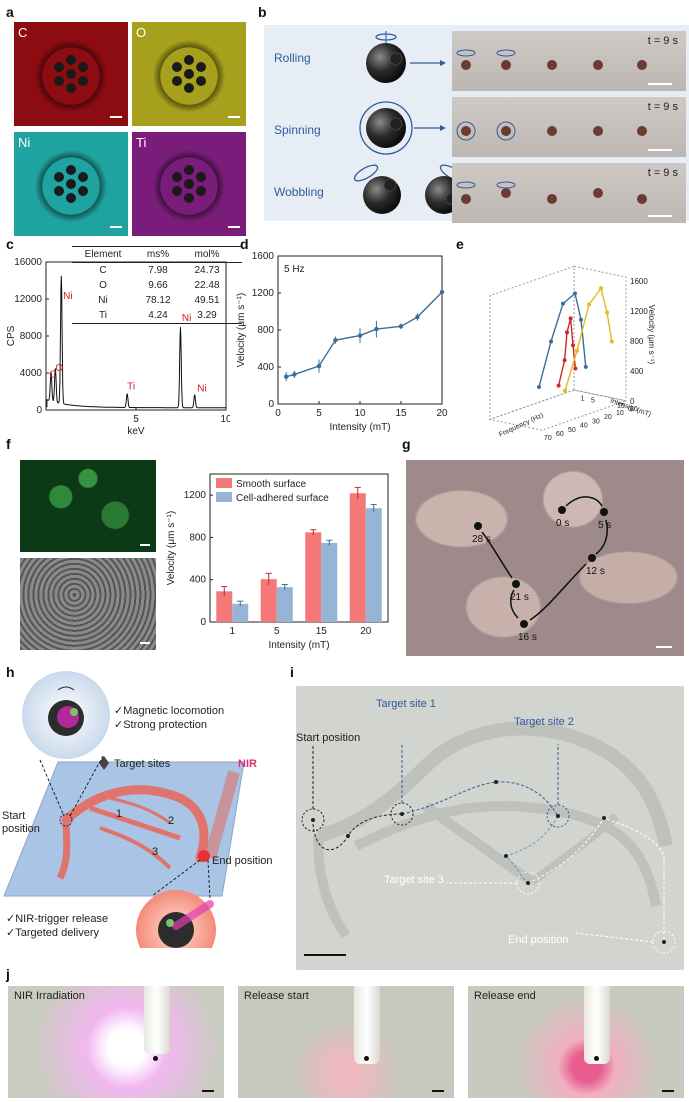 This screenshot has width=689, height=1102. What do you see at coordinates (232, 631) in the screenshot?
I see `x-tick-label: 1` at bounding box center [232, 631].